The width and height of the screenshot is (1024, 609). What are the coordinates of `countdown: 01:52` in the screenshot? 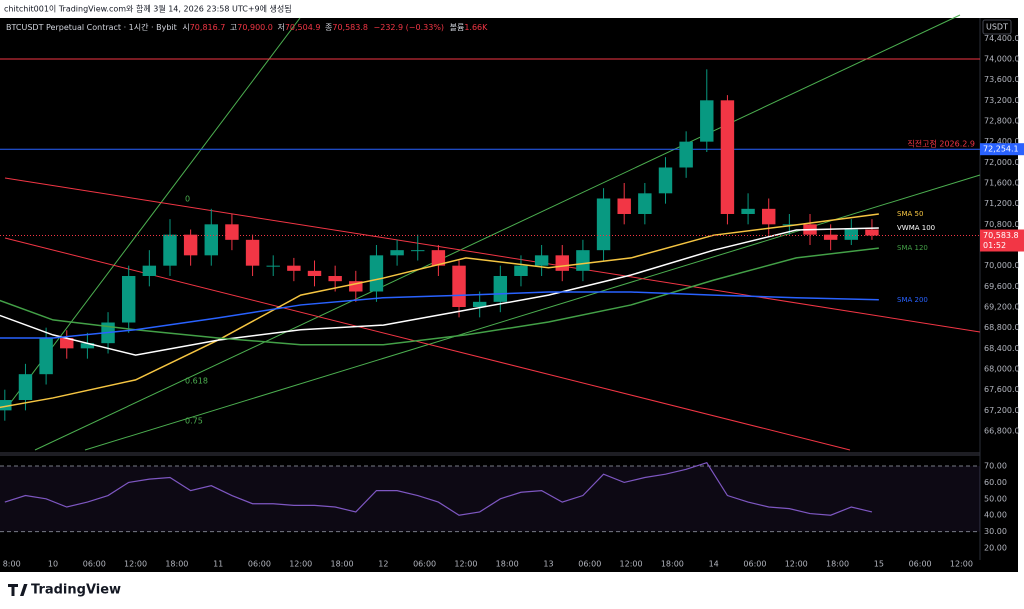 It's located at (994, 245).